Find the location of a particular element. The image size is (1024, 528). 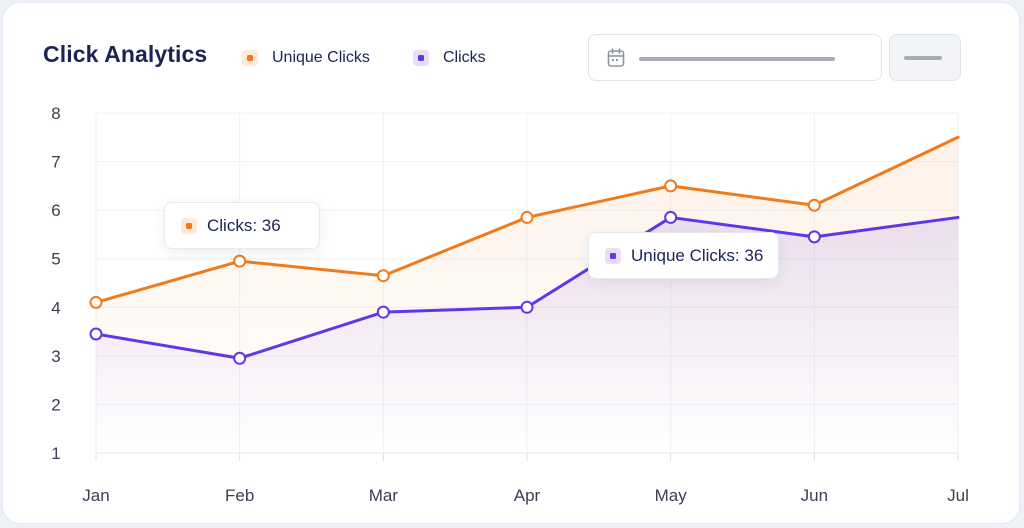

x-tick-label: Jul is located at coordinates (958, 495).